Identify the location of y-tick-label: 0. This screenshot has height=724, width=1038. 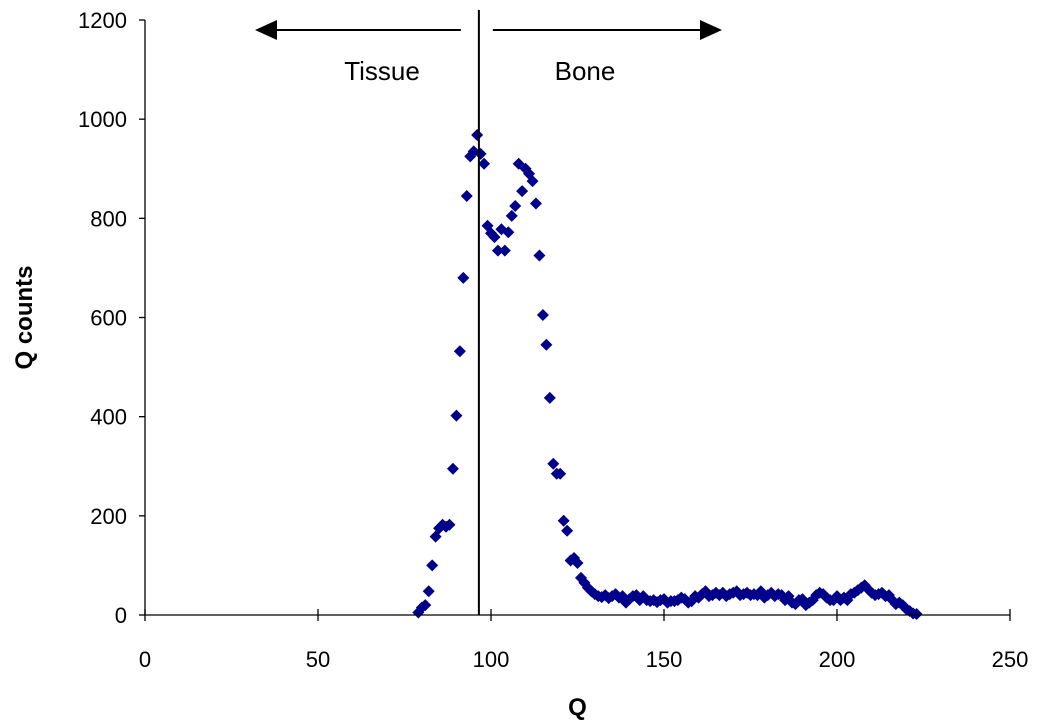
(121, 615).